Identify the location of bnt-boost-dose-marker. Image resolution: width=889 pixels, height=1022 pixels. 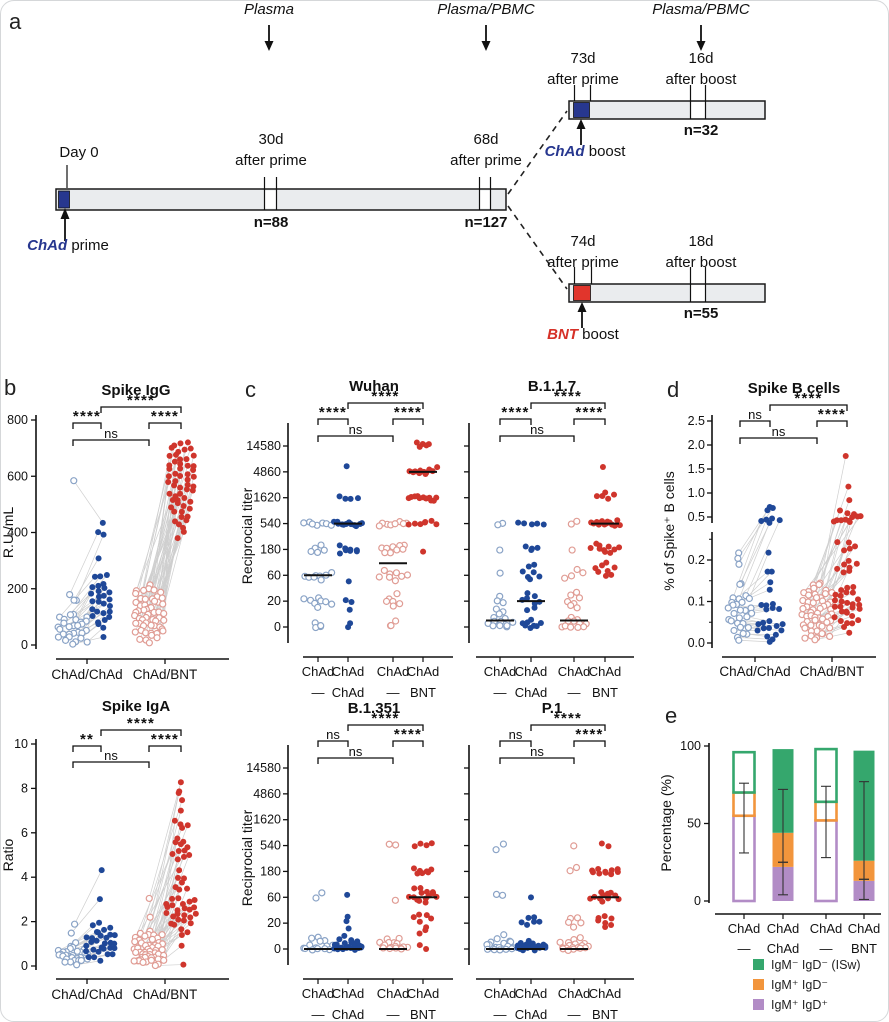
(582, 293).